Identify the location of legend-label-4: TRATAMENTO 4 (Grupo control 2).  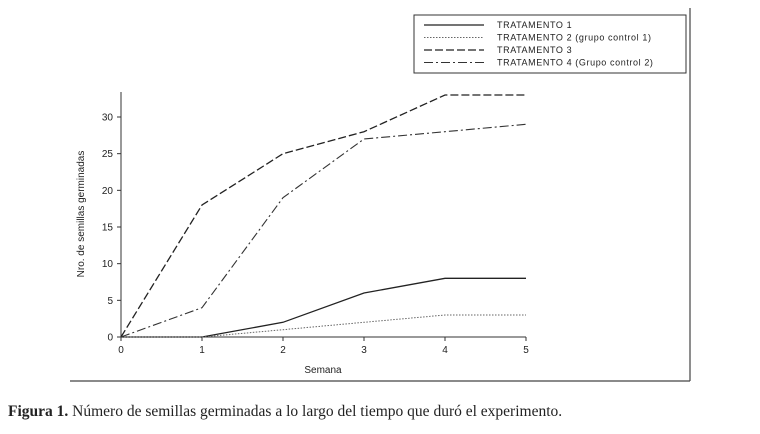
(575, 63).